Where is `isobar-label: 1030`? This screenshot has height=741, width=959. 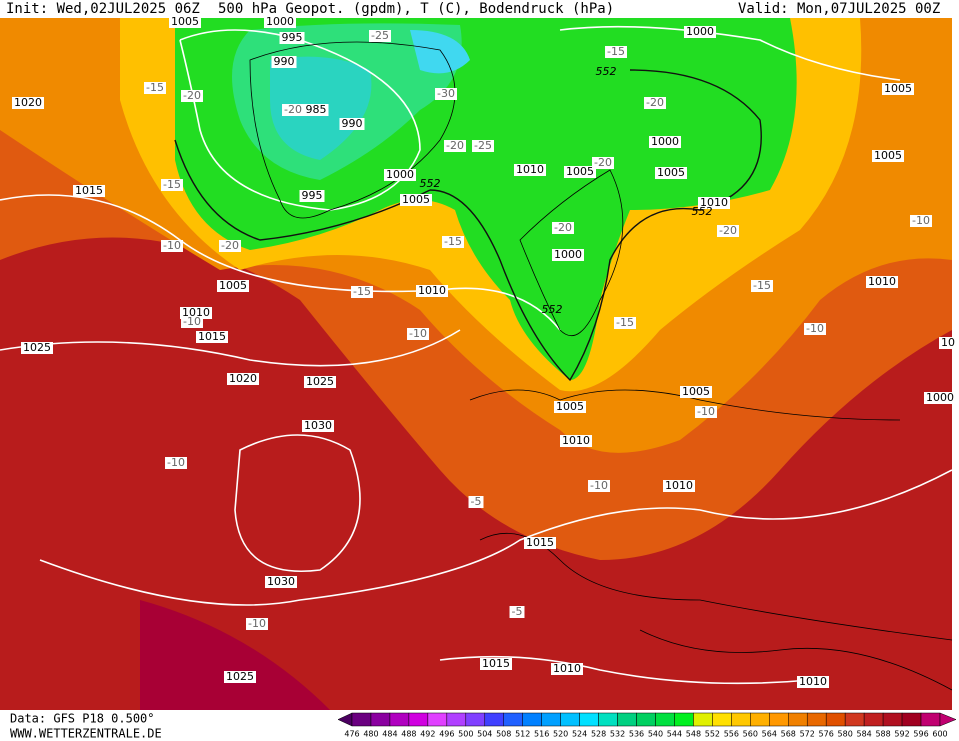 isobar-label: 1030 is located at coordinates (281, 581).